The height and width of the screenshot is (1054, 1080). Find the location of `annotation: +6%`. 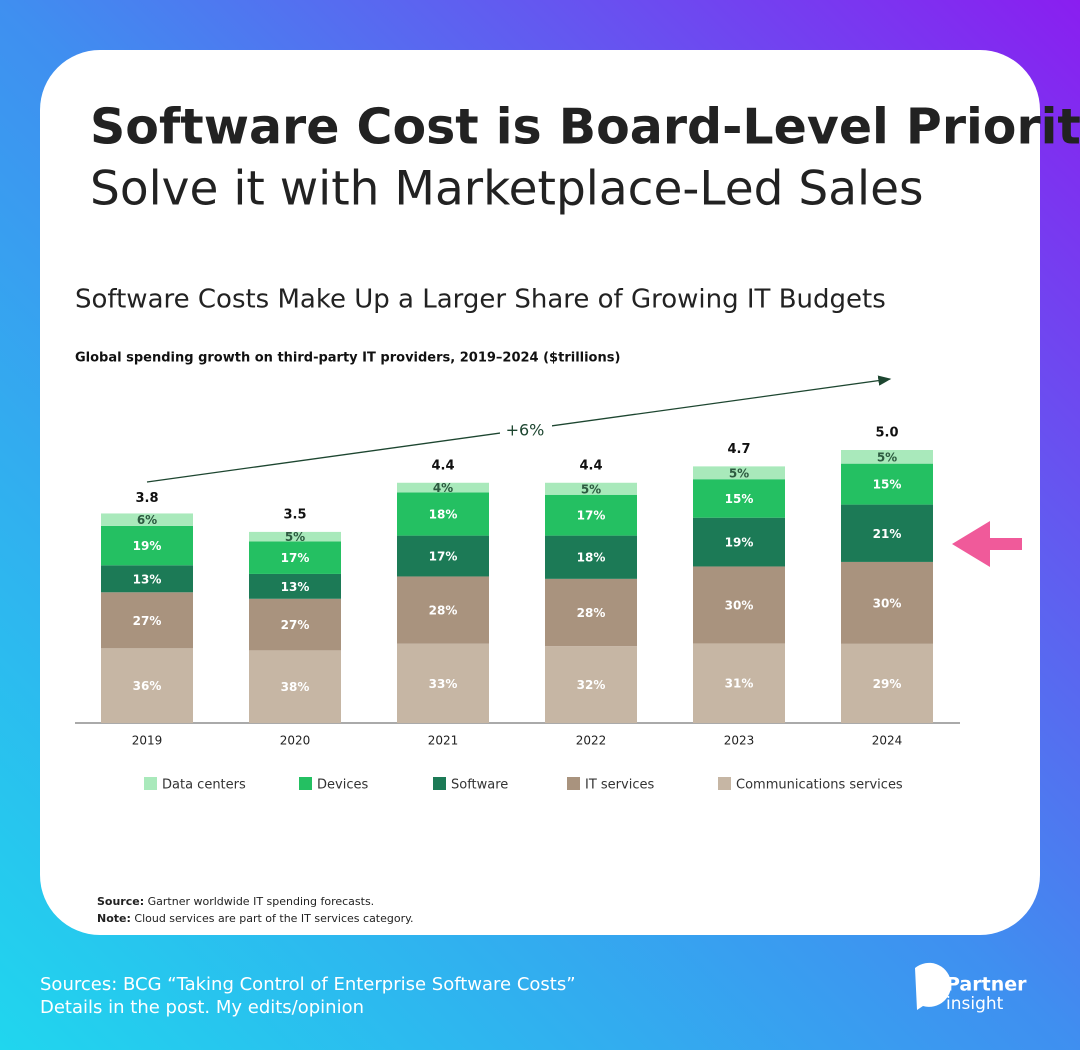

annotation: +6% is located at coordinates (525, 430).